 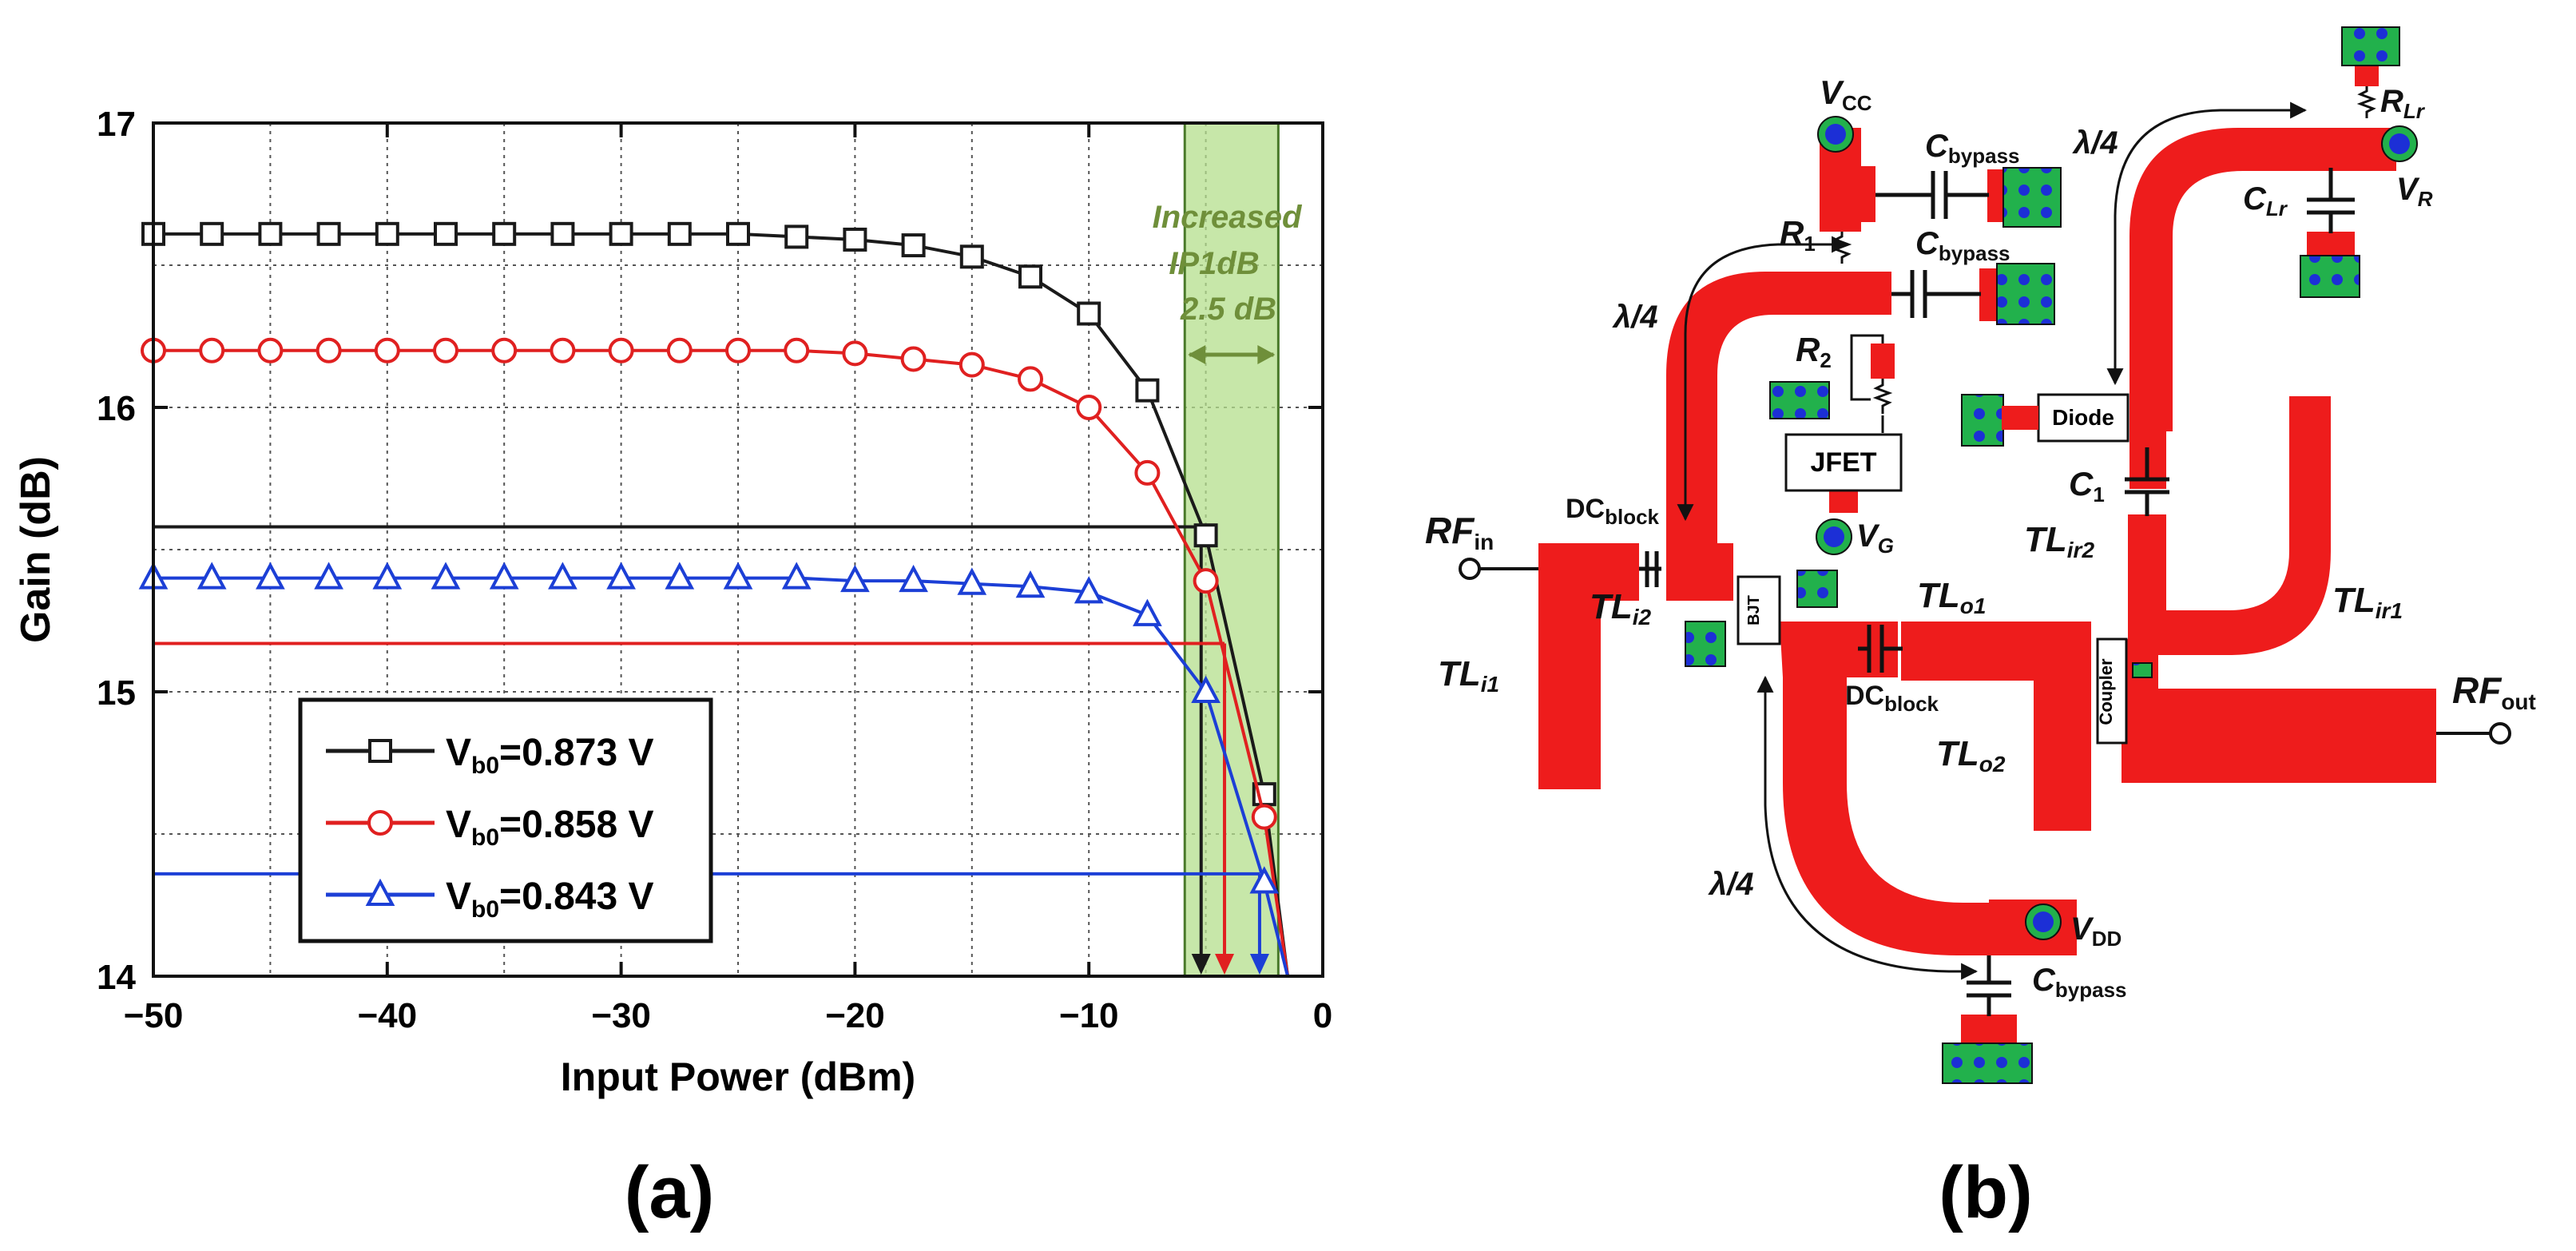 I want to click on region-annotation: Increased IP1dB 2.5 dB, so click(x=1228, y=282).